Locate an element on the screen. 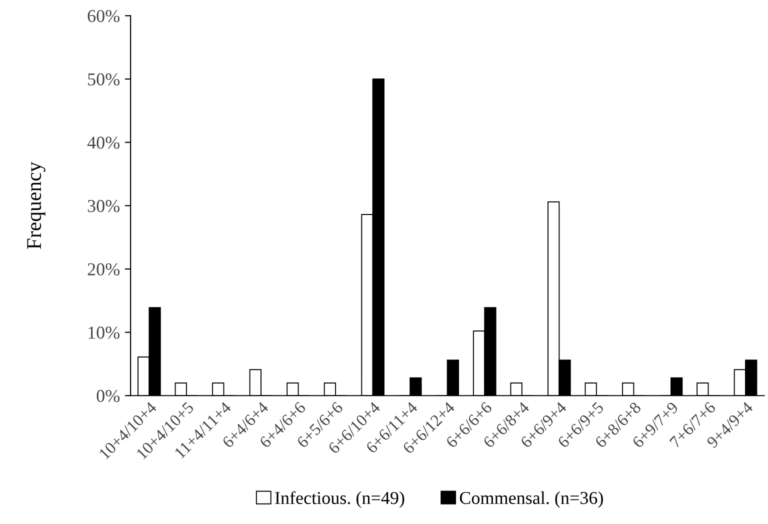 The height and width of the screenshot is (524, 768). y-axis-title: Frequency is located at coordinates (36, 206).